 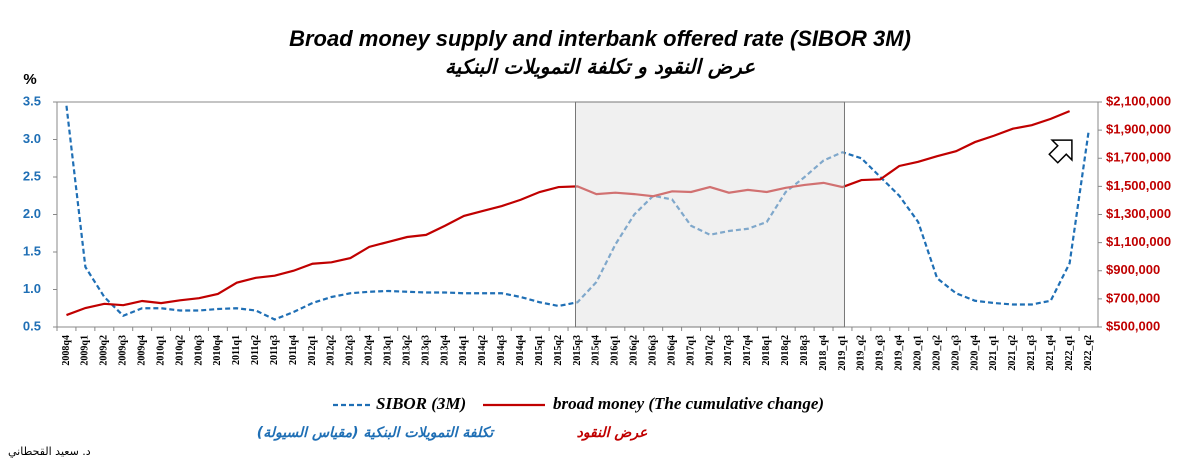 What do you see at coordinates (520, 350) in the screenshot?
I see `x-tick-label: 2014q4` at bounding box center [520, 350].